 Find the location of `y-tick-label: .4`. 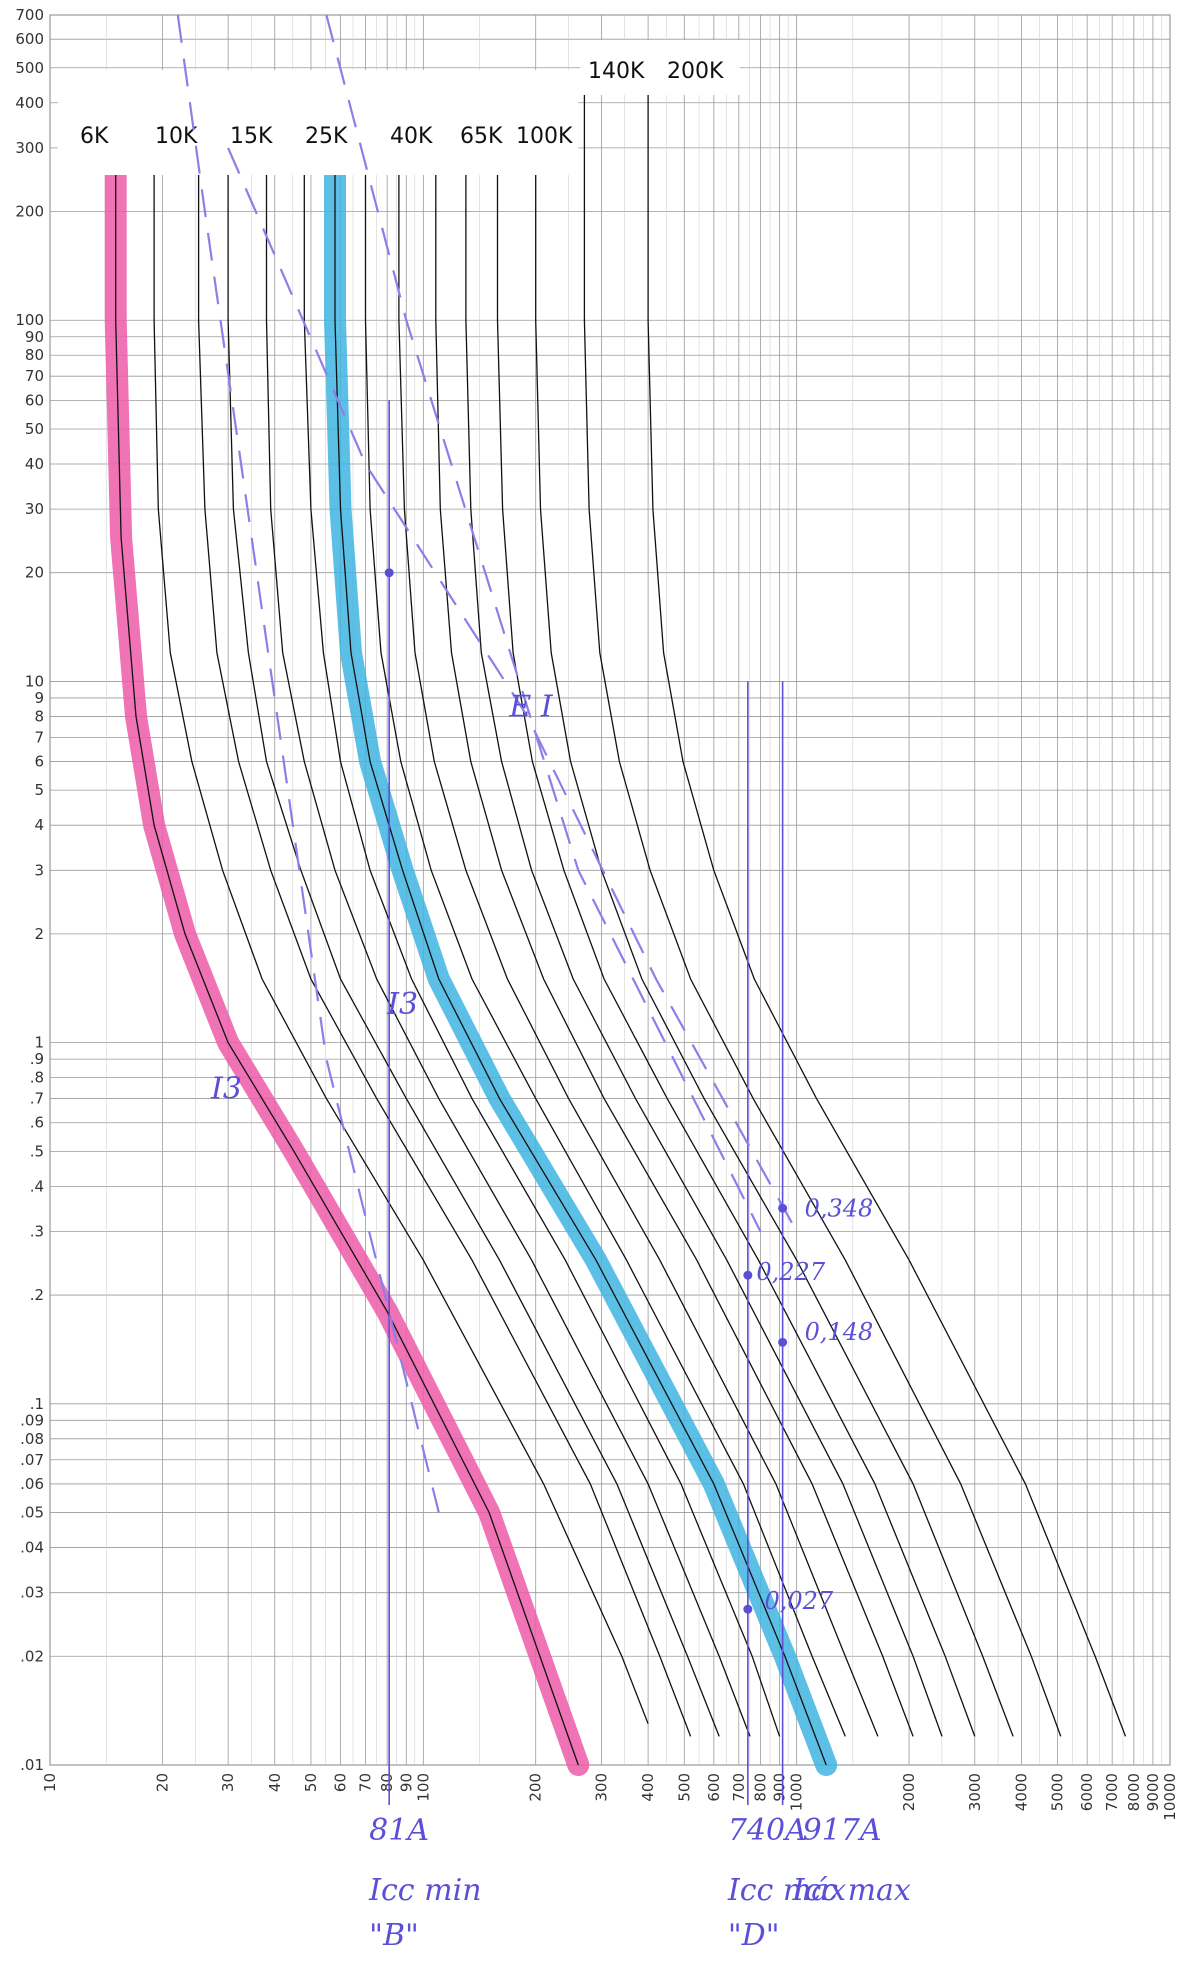

y-tick-label: .4 is located at coordinates (37, 1186).